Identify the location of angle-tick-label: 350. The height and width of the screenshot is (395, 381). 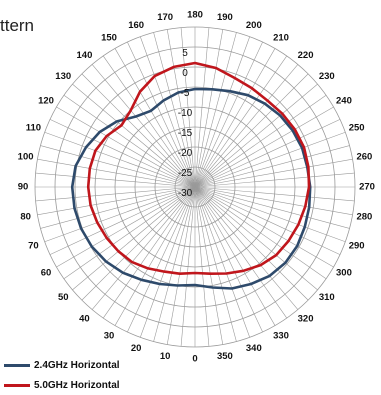
(225, 356).